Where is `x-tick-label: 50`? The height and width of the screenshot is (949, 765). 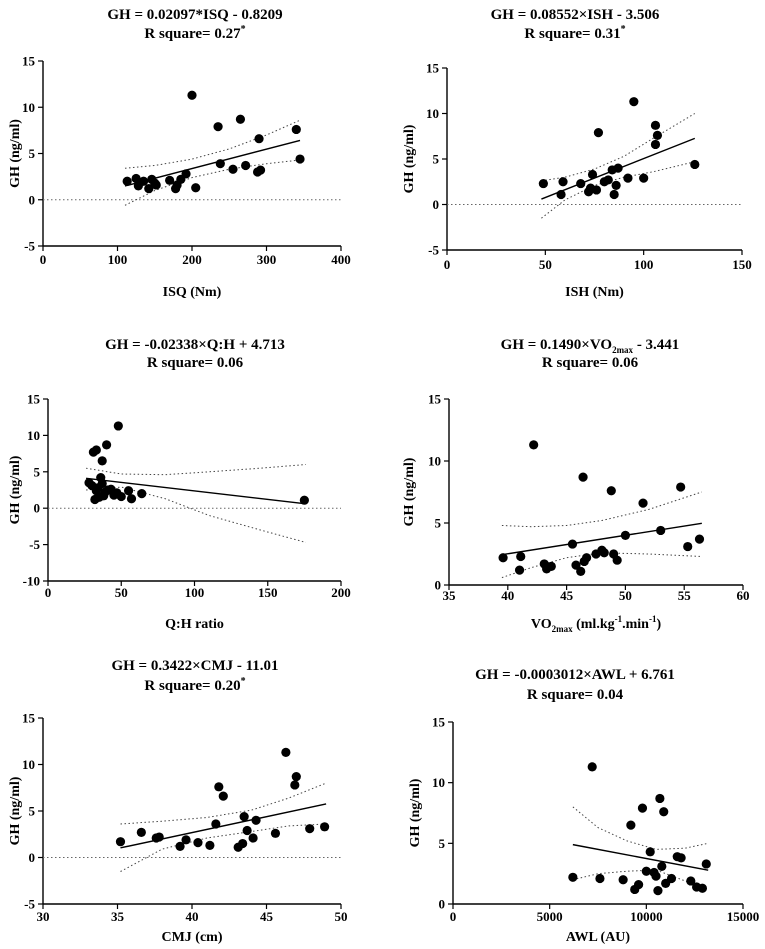
x-tick-label: 50 is located at coordinates (341, 916).